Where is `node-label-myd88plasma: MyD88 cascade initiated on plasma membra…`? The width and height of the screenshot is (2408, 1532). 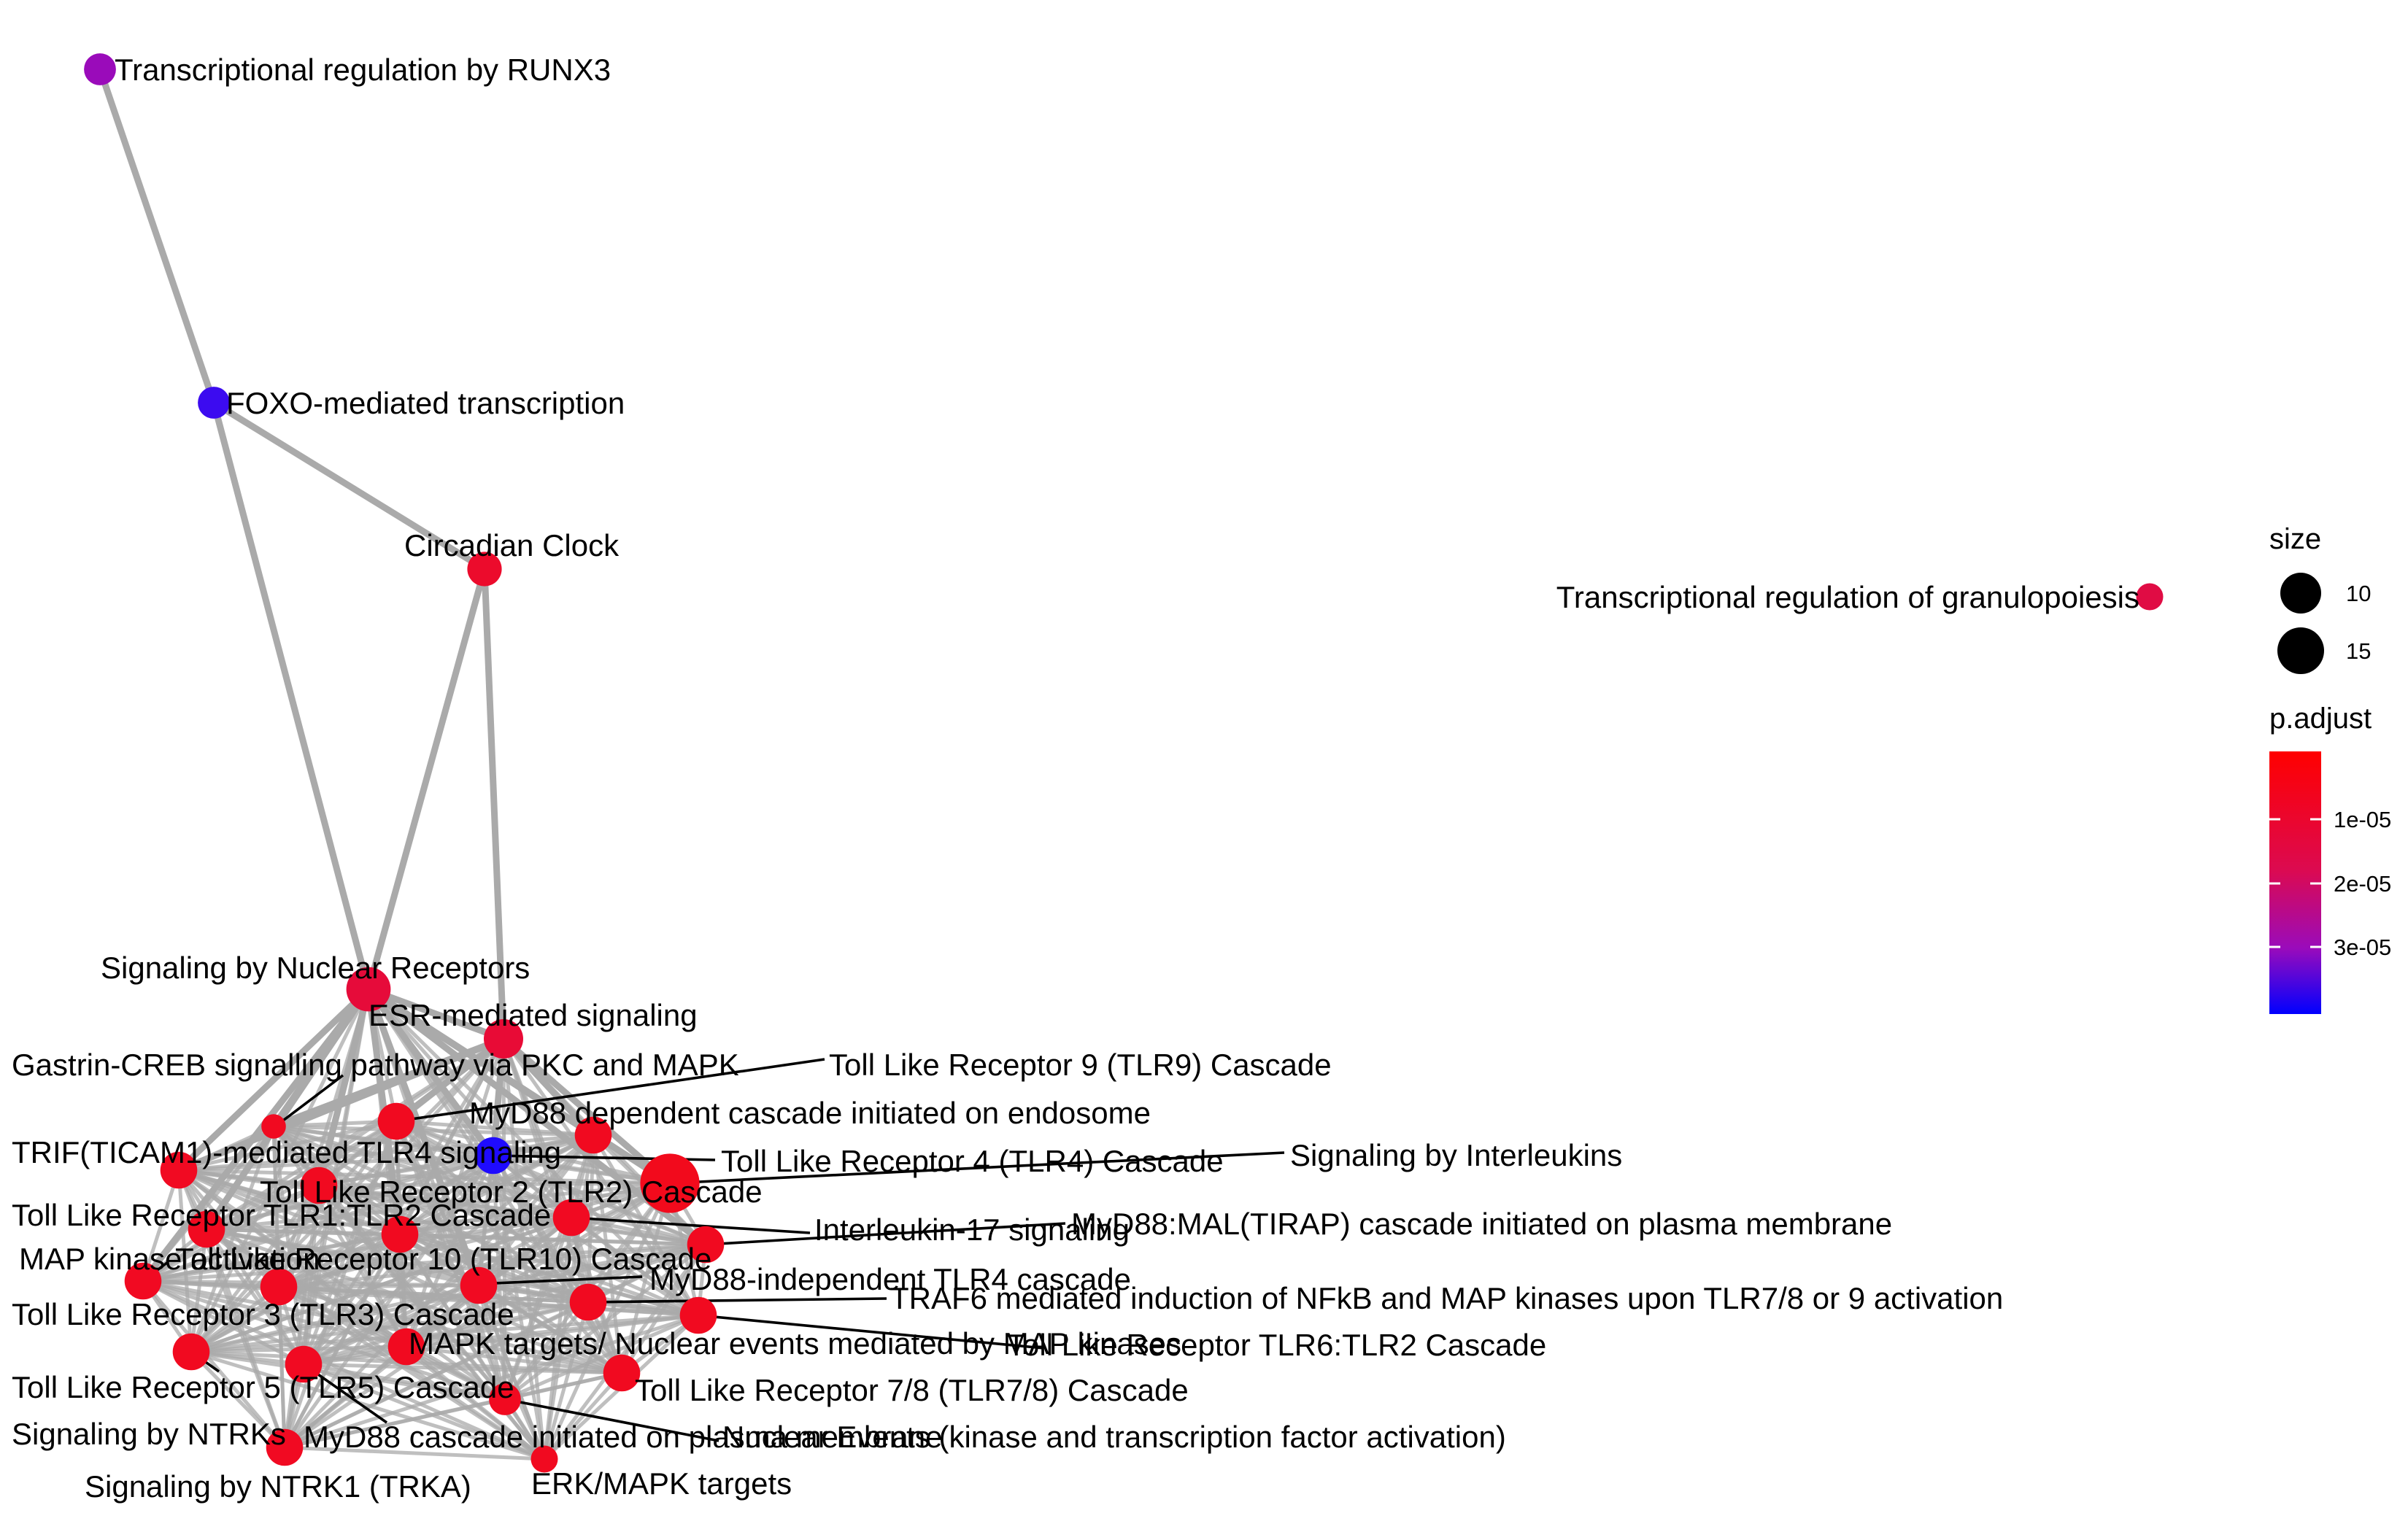
node-label-myd88plasma: MyD88 cascade initiated on plasma membra… is located at coordinates (623, 1437).